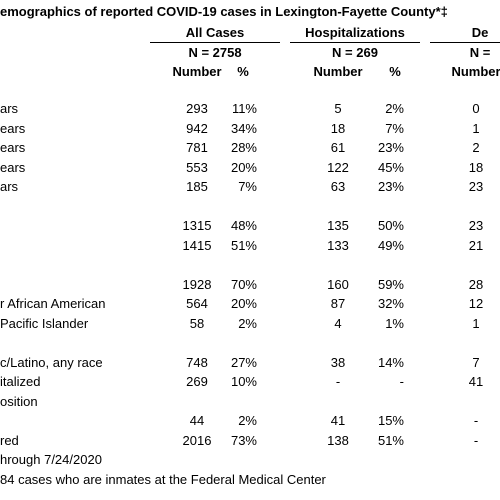 The width and height of the screenshot is (500, 500). Describe the element at coordinates (243, 284) in the screenshot. I see `cell: 70%` at that location.